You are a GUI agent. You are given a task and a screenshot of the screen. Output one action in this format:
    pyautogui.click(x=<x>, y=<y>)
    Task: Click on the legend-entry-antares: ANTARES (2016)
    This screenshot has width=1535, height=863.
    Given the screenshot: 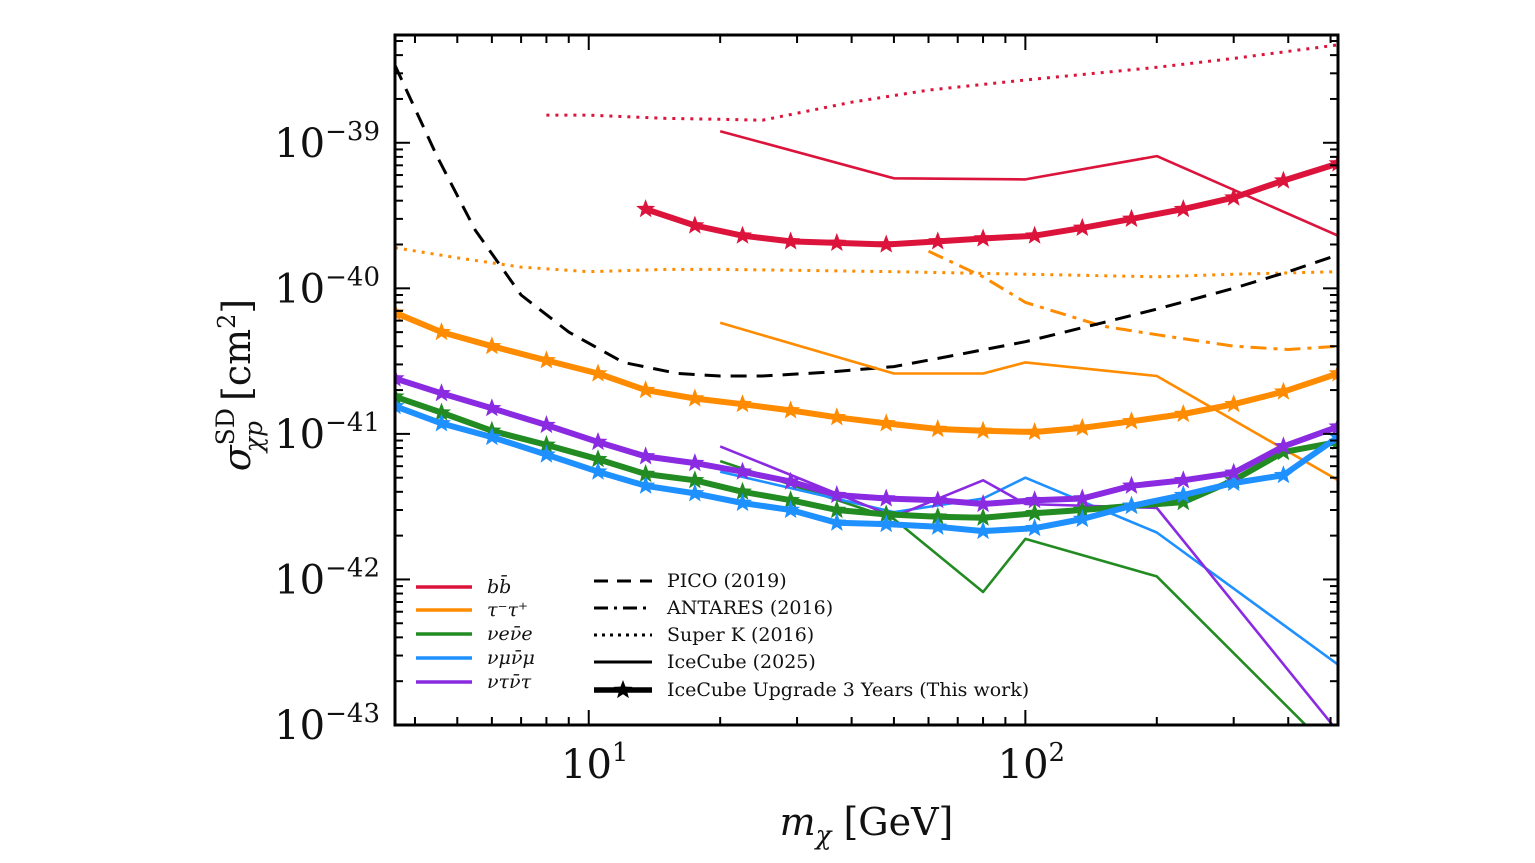 What is the action you would take?
    pyautogui.click(x=713, y=608)
    